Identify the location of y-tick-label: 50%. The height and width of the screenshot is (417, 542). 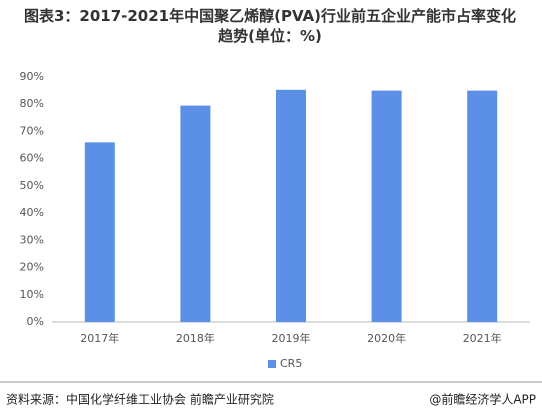
(32, 185).